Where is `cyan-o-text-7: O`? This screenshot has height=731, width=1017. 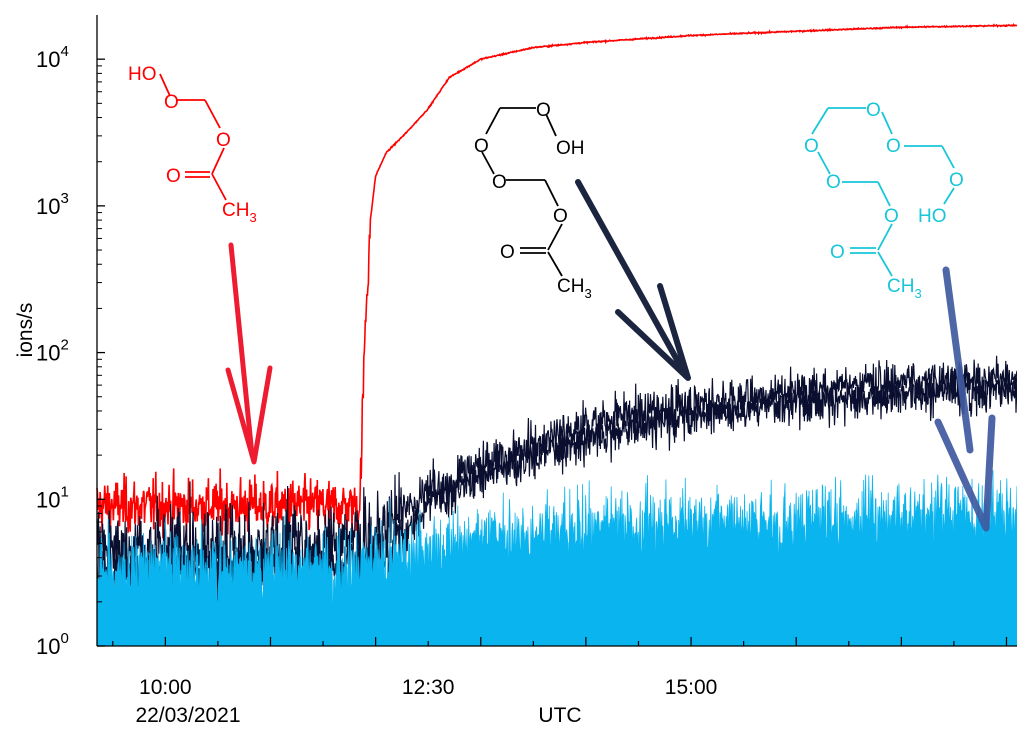
cyan-o-text-7: O is located at coordinates (837, 252).